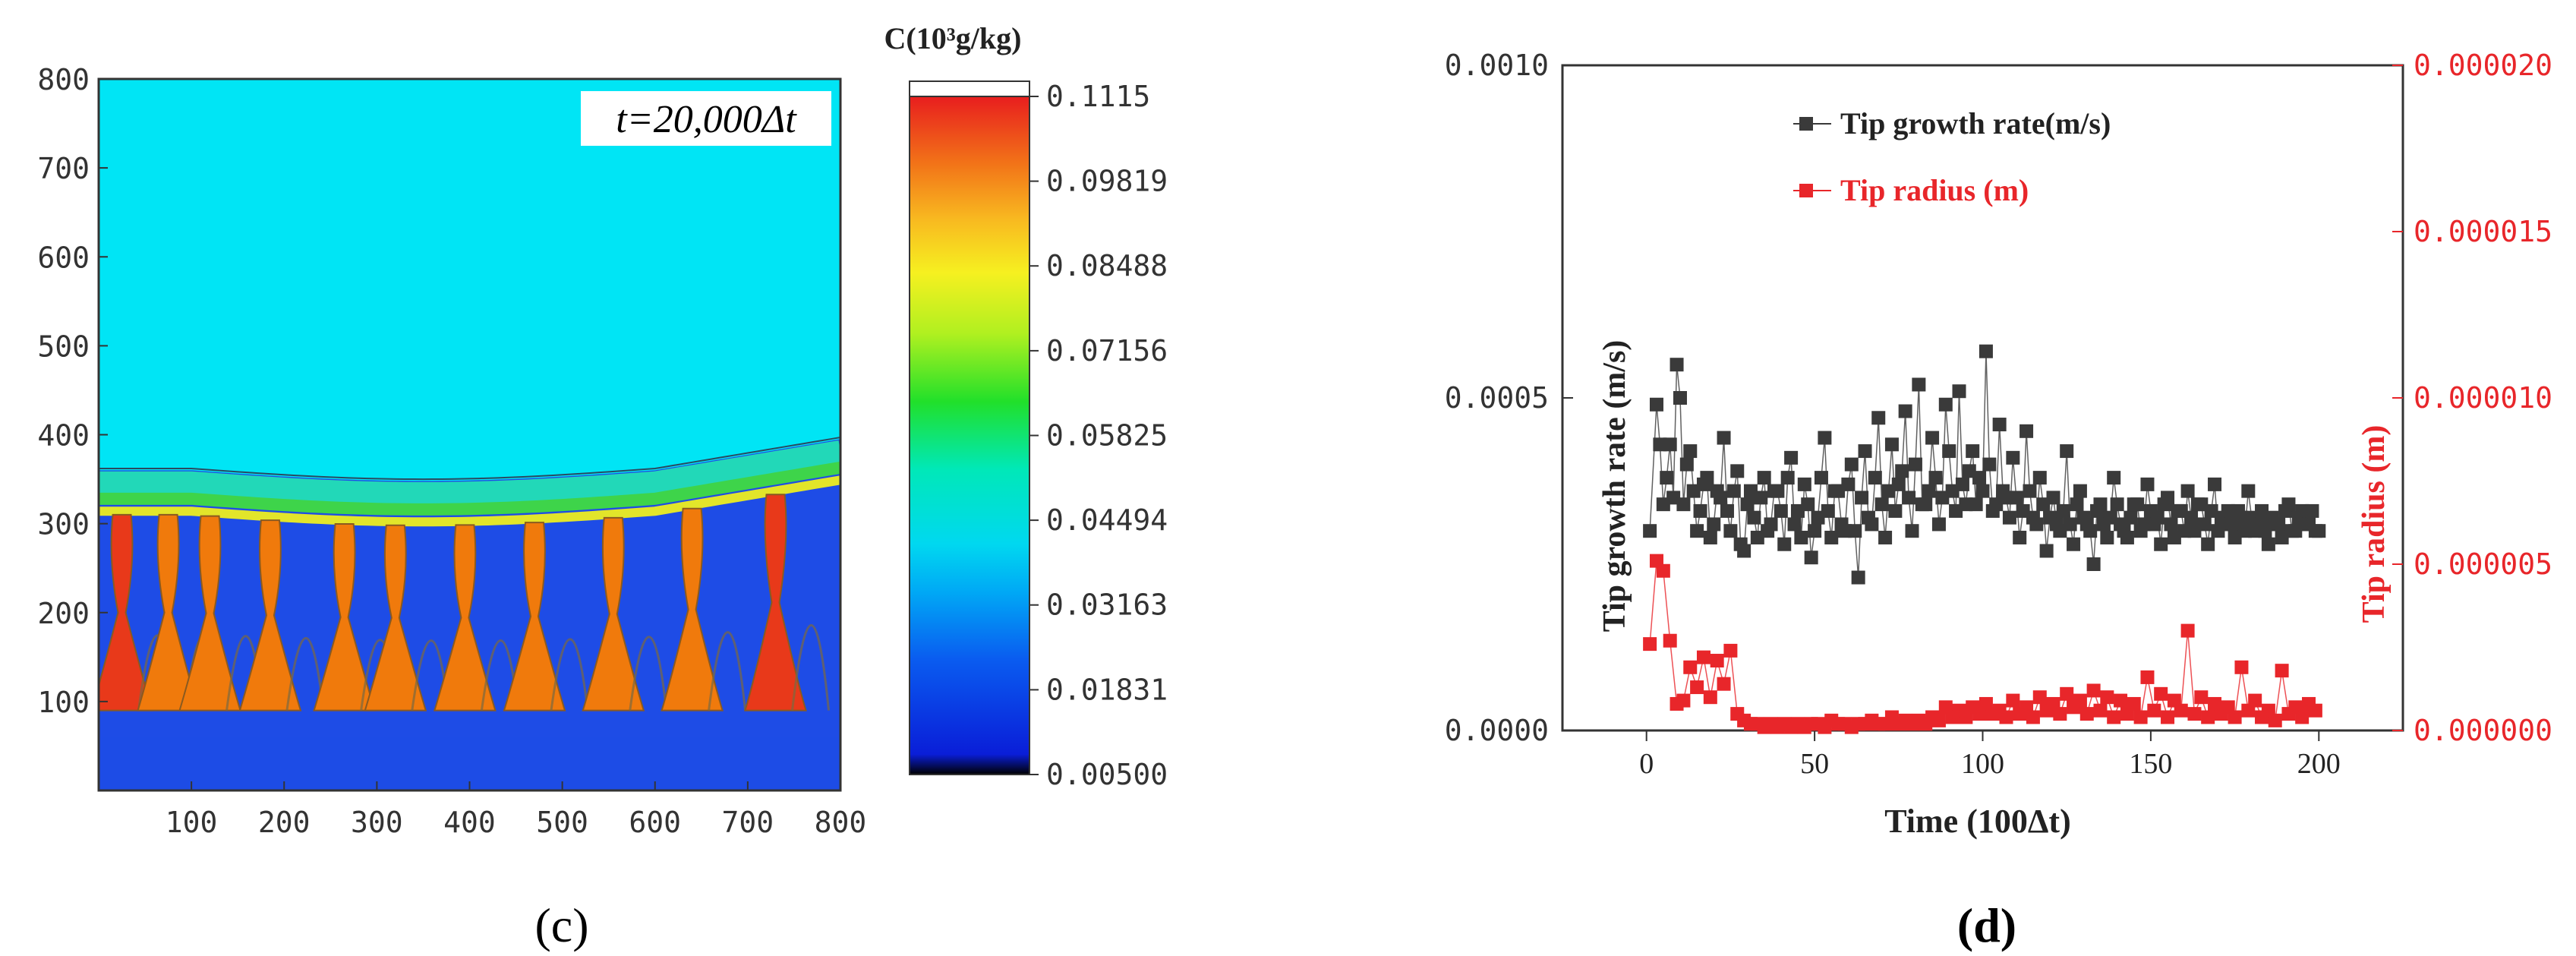 The width and height of the screenshot is (2576, 956). I want to click on d-right-tick-label: 0.000010, so click(2483, 398).